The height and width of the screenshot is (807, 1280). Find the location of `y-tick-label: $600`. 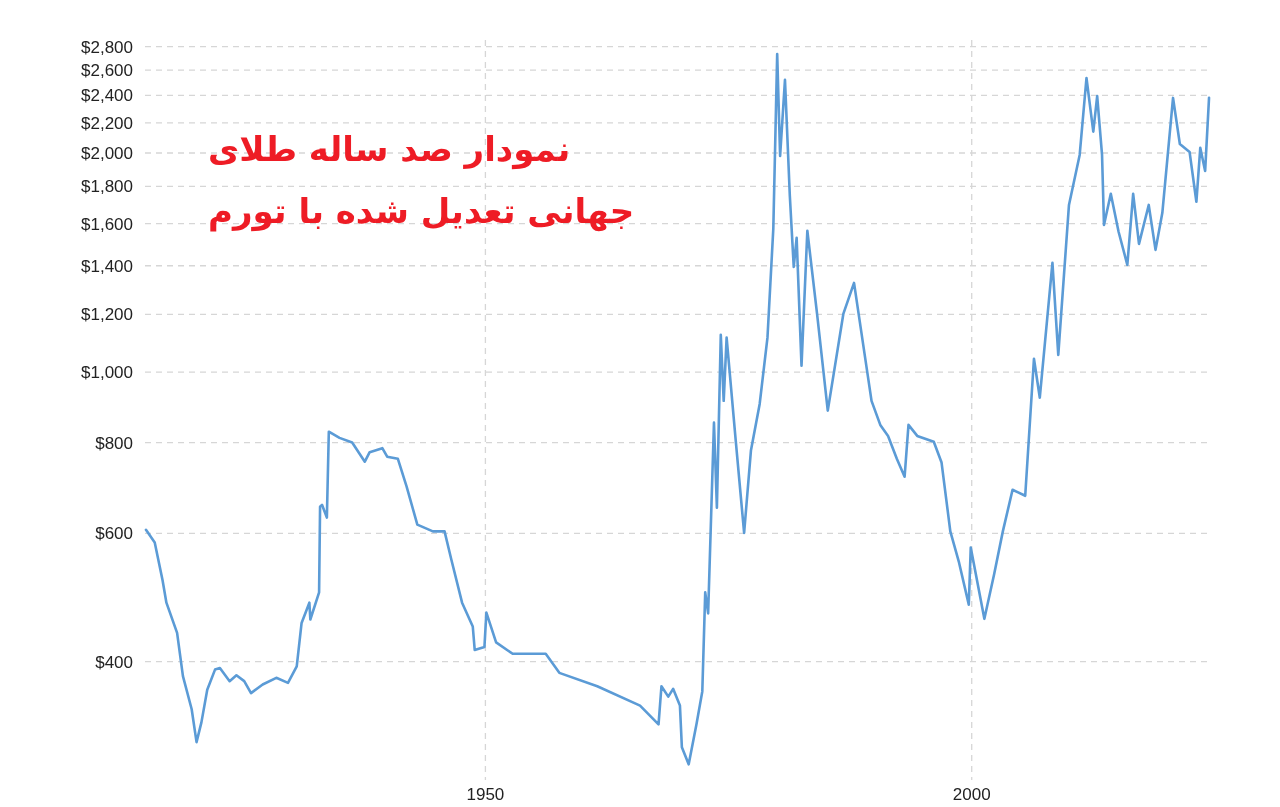

y-tick-label: $600 is located at coordinates (114, 534).